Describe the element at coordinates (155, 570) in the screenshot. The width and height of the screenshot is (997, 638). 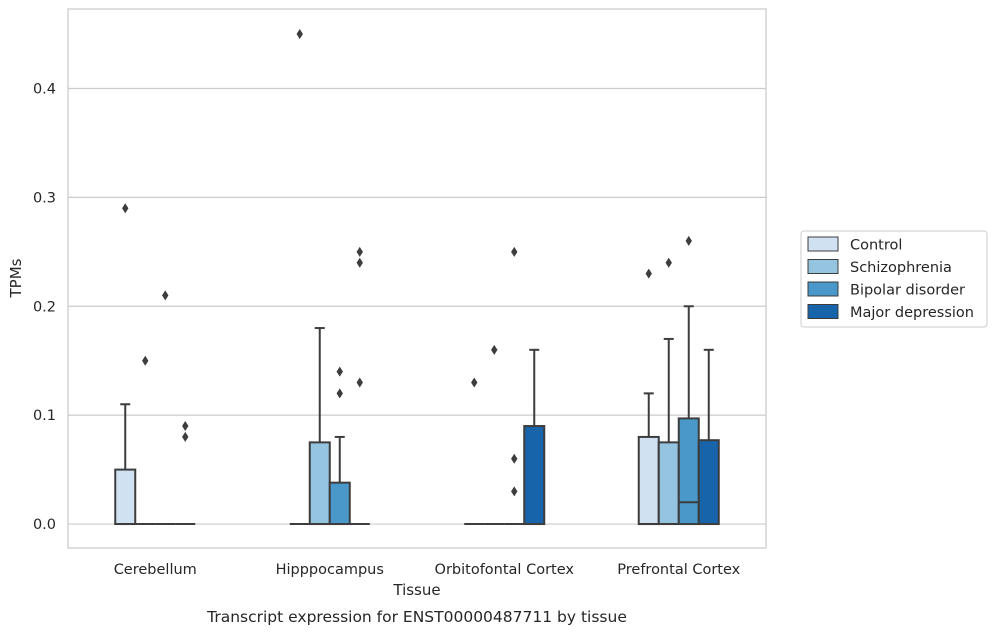
I see `x-tick-label: Cerebellum` at that location.